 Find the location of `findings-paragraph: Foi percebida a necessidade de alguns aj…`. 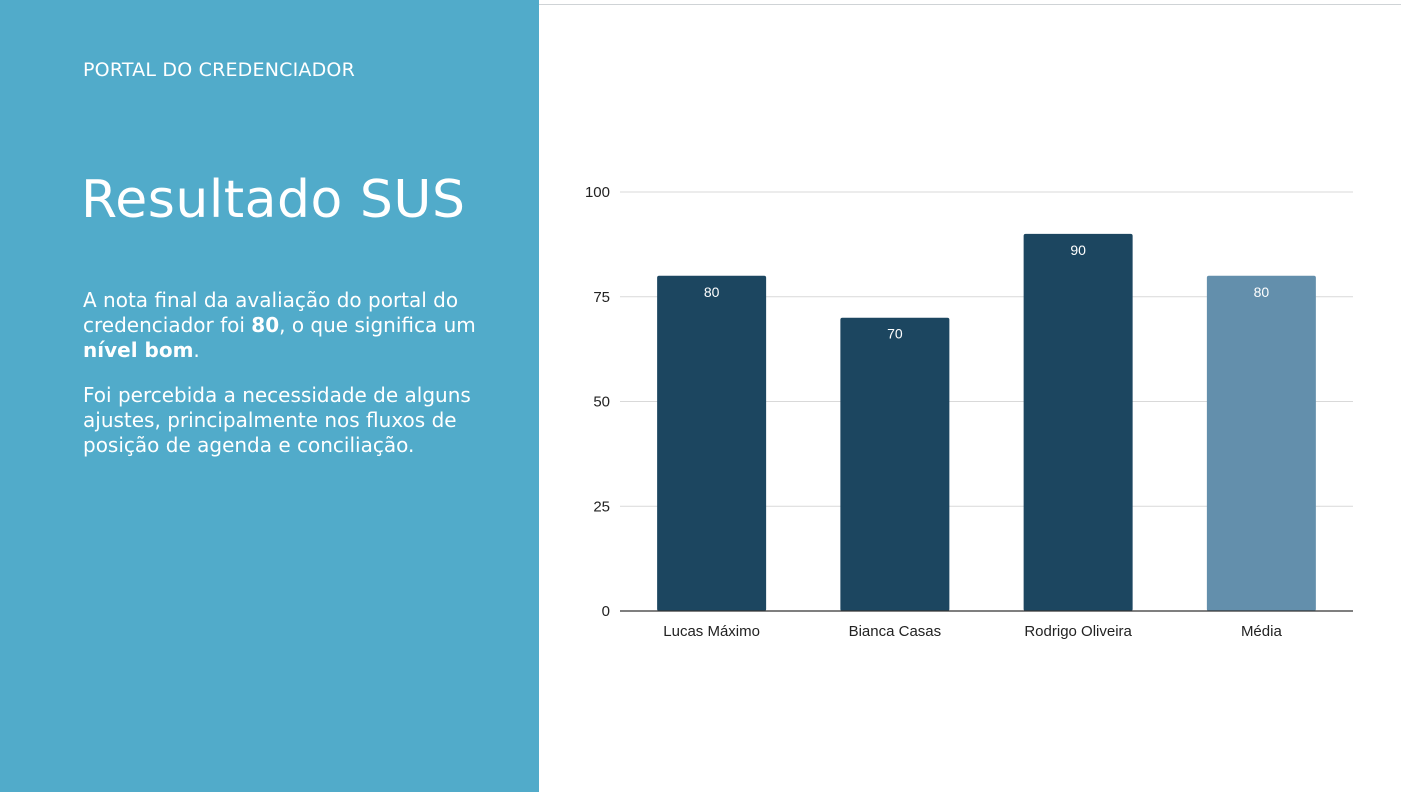

findings-paragraph: Foi percebida a necessidade de alguns aj… is located at coordinates (277, 420).